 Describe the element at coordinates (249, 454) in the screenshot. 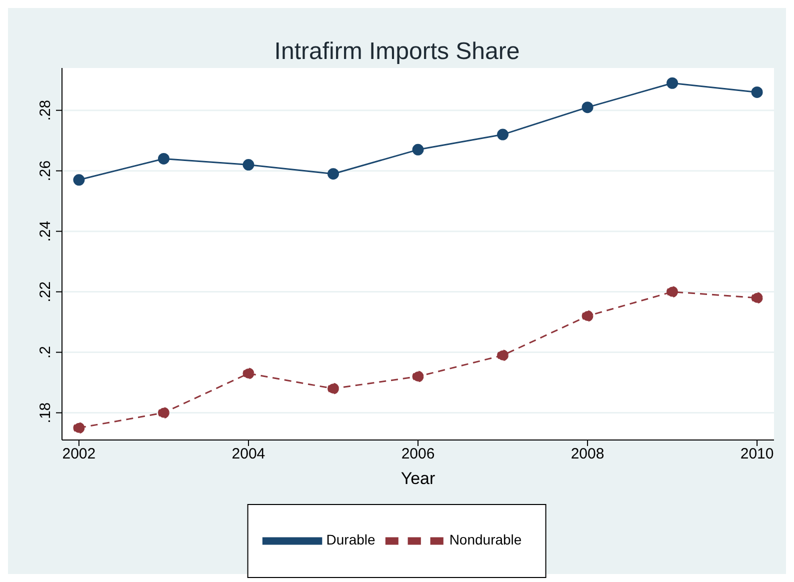

I see `x-tick-label: 2004` at that location.